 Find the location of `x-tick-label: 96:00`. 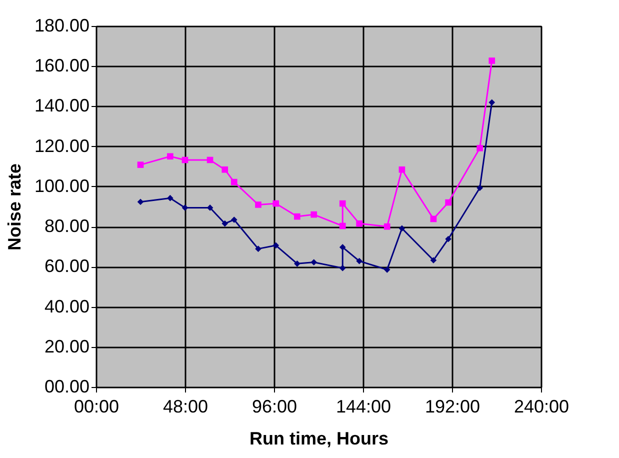

x-tick-label: 96:00 is located at coordinates (275, 406).